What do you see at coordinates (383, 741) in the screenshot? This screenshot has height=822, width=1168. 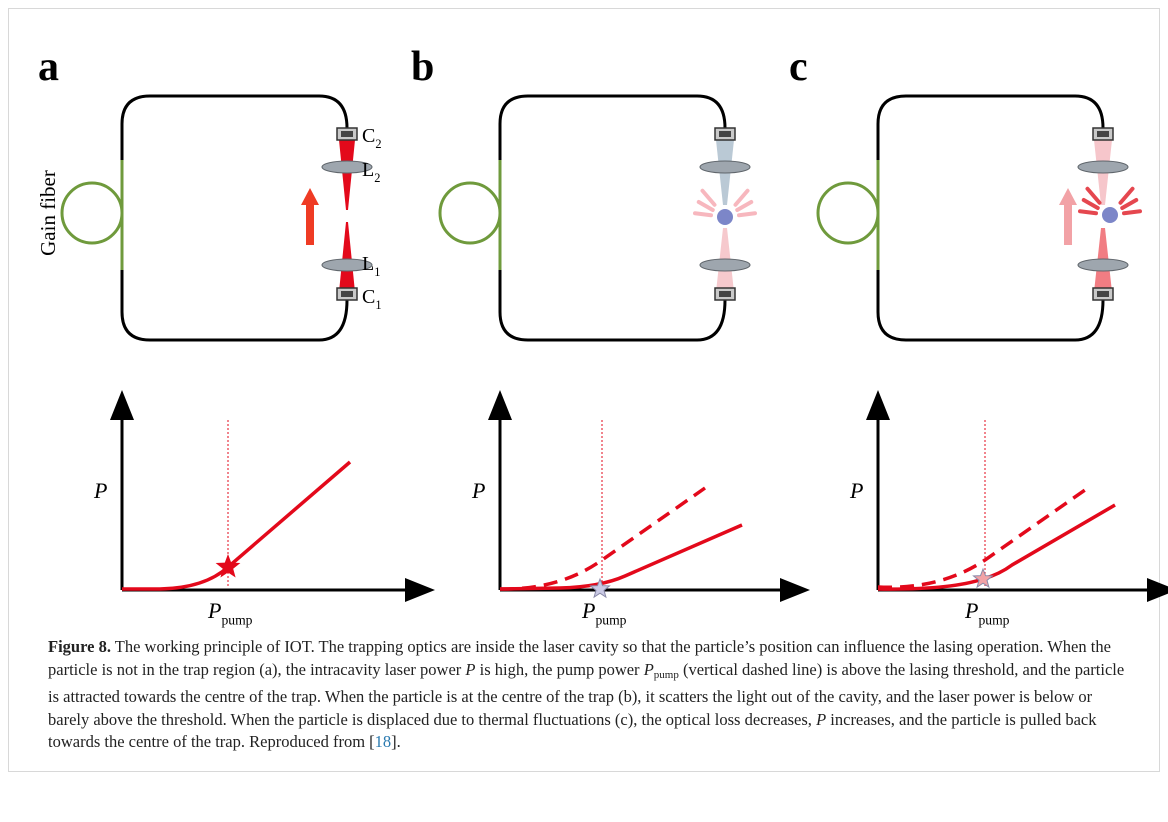 I see `reference-link: 18` at bounding box center [383, 741].